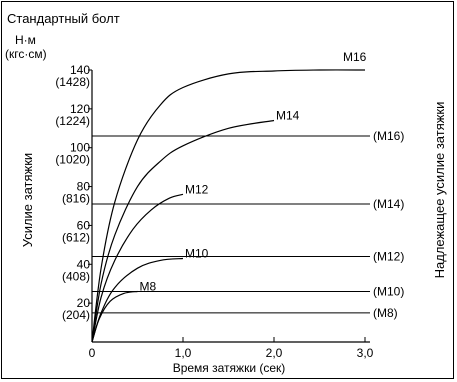 The image size is (457, 382). I want to click on series-line-m10, so click(137, 300).